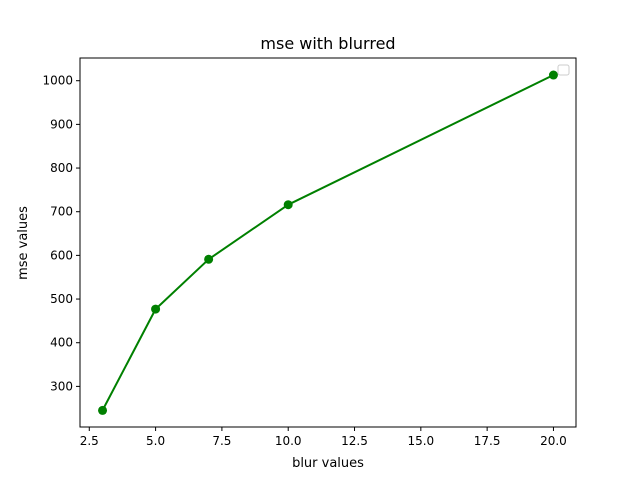  Describe the element at coordinates (328, 463) in the screenshot. I see `x-axis-label: blur values` at that location.